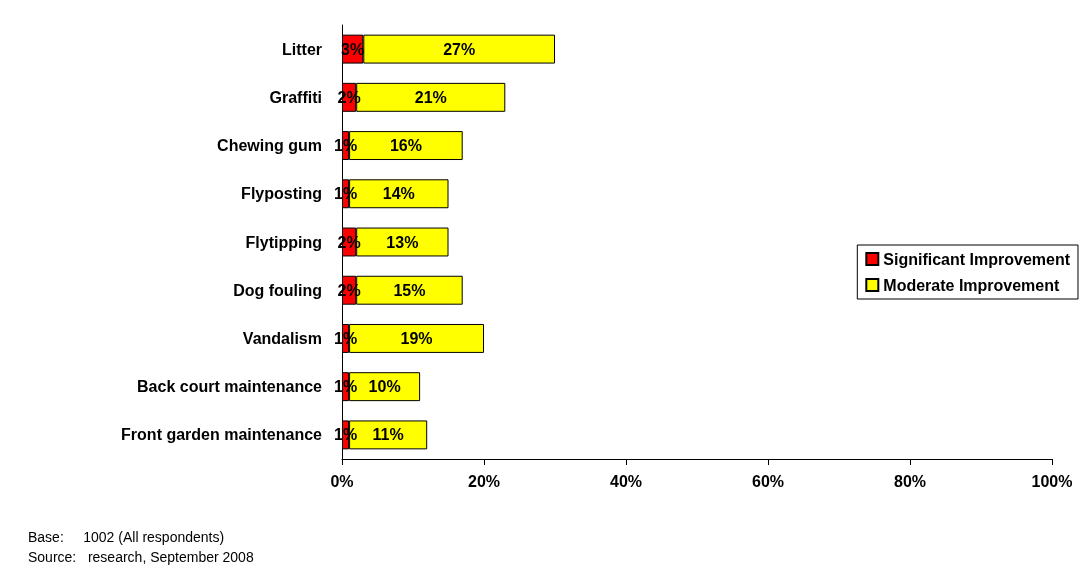 The width and height of the screenshot is (1083, 574). Describe the element at coordinates (626, 481) in the screenshot. I see `x-tick-label: 40%` at that location.